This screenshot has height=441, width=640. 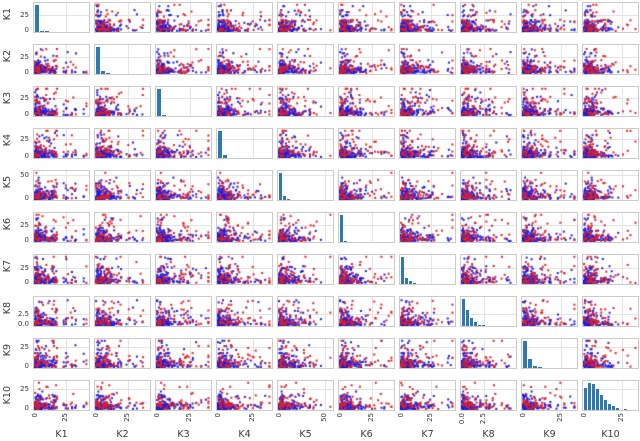 I want to click on scatter-panel-K2-vs-K9, so click(x=549, y=59).